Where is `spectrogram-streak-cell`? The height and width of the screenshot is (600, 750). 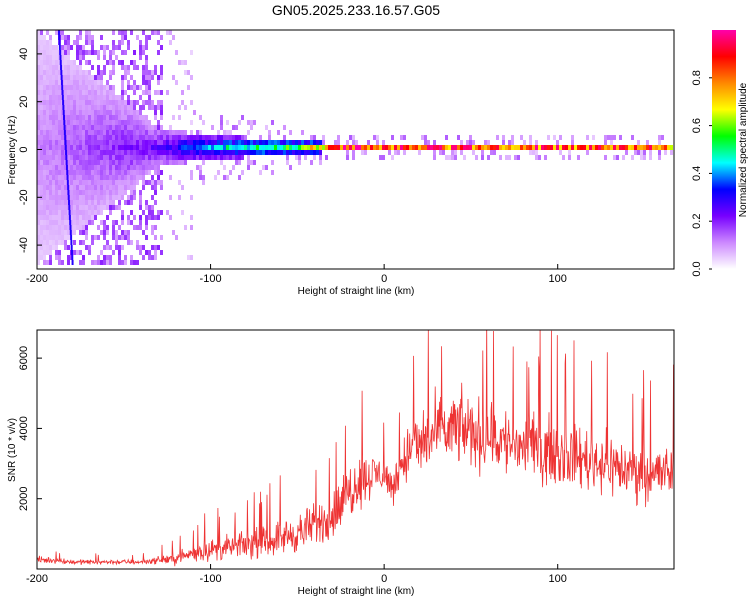 spectrogram-streak-cell is located at coordinates (61, 72).